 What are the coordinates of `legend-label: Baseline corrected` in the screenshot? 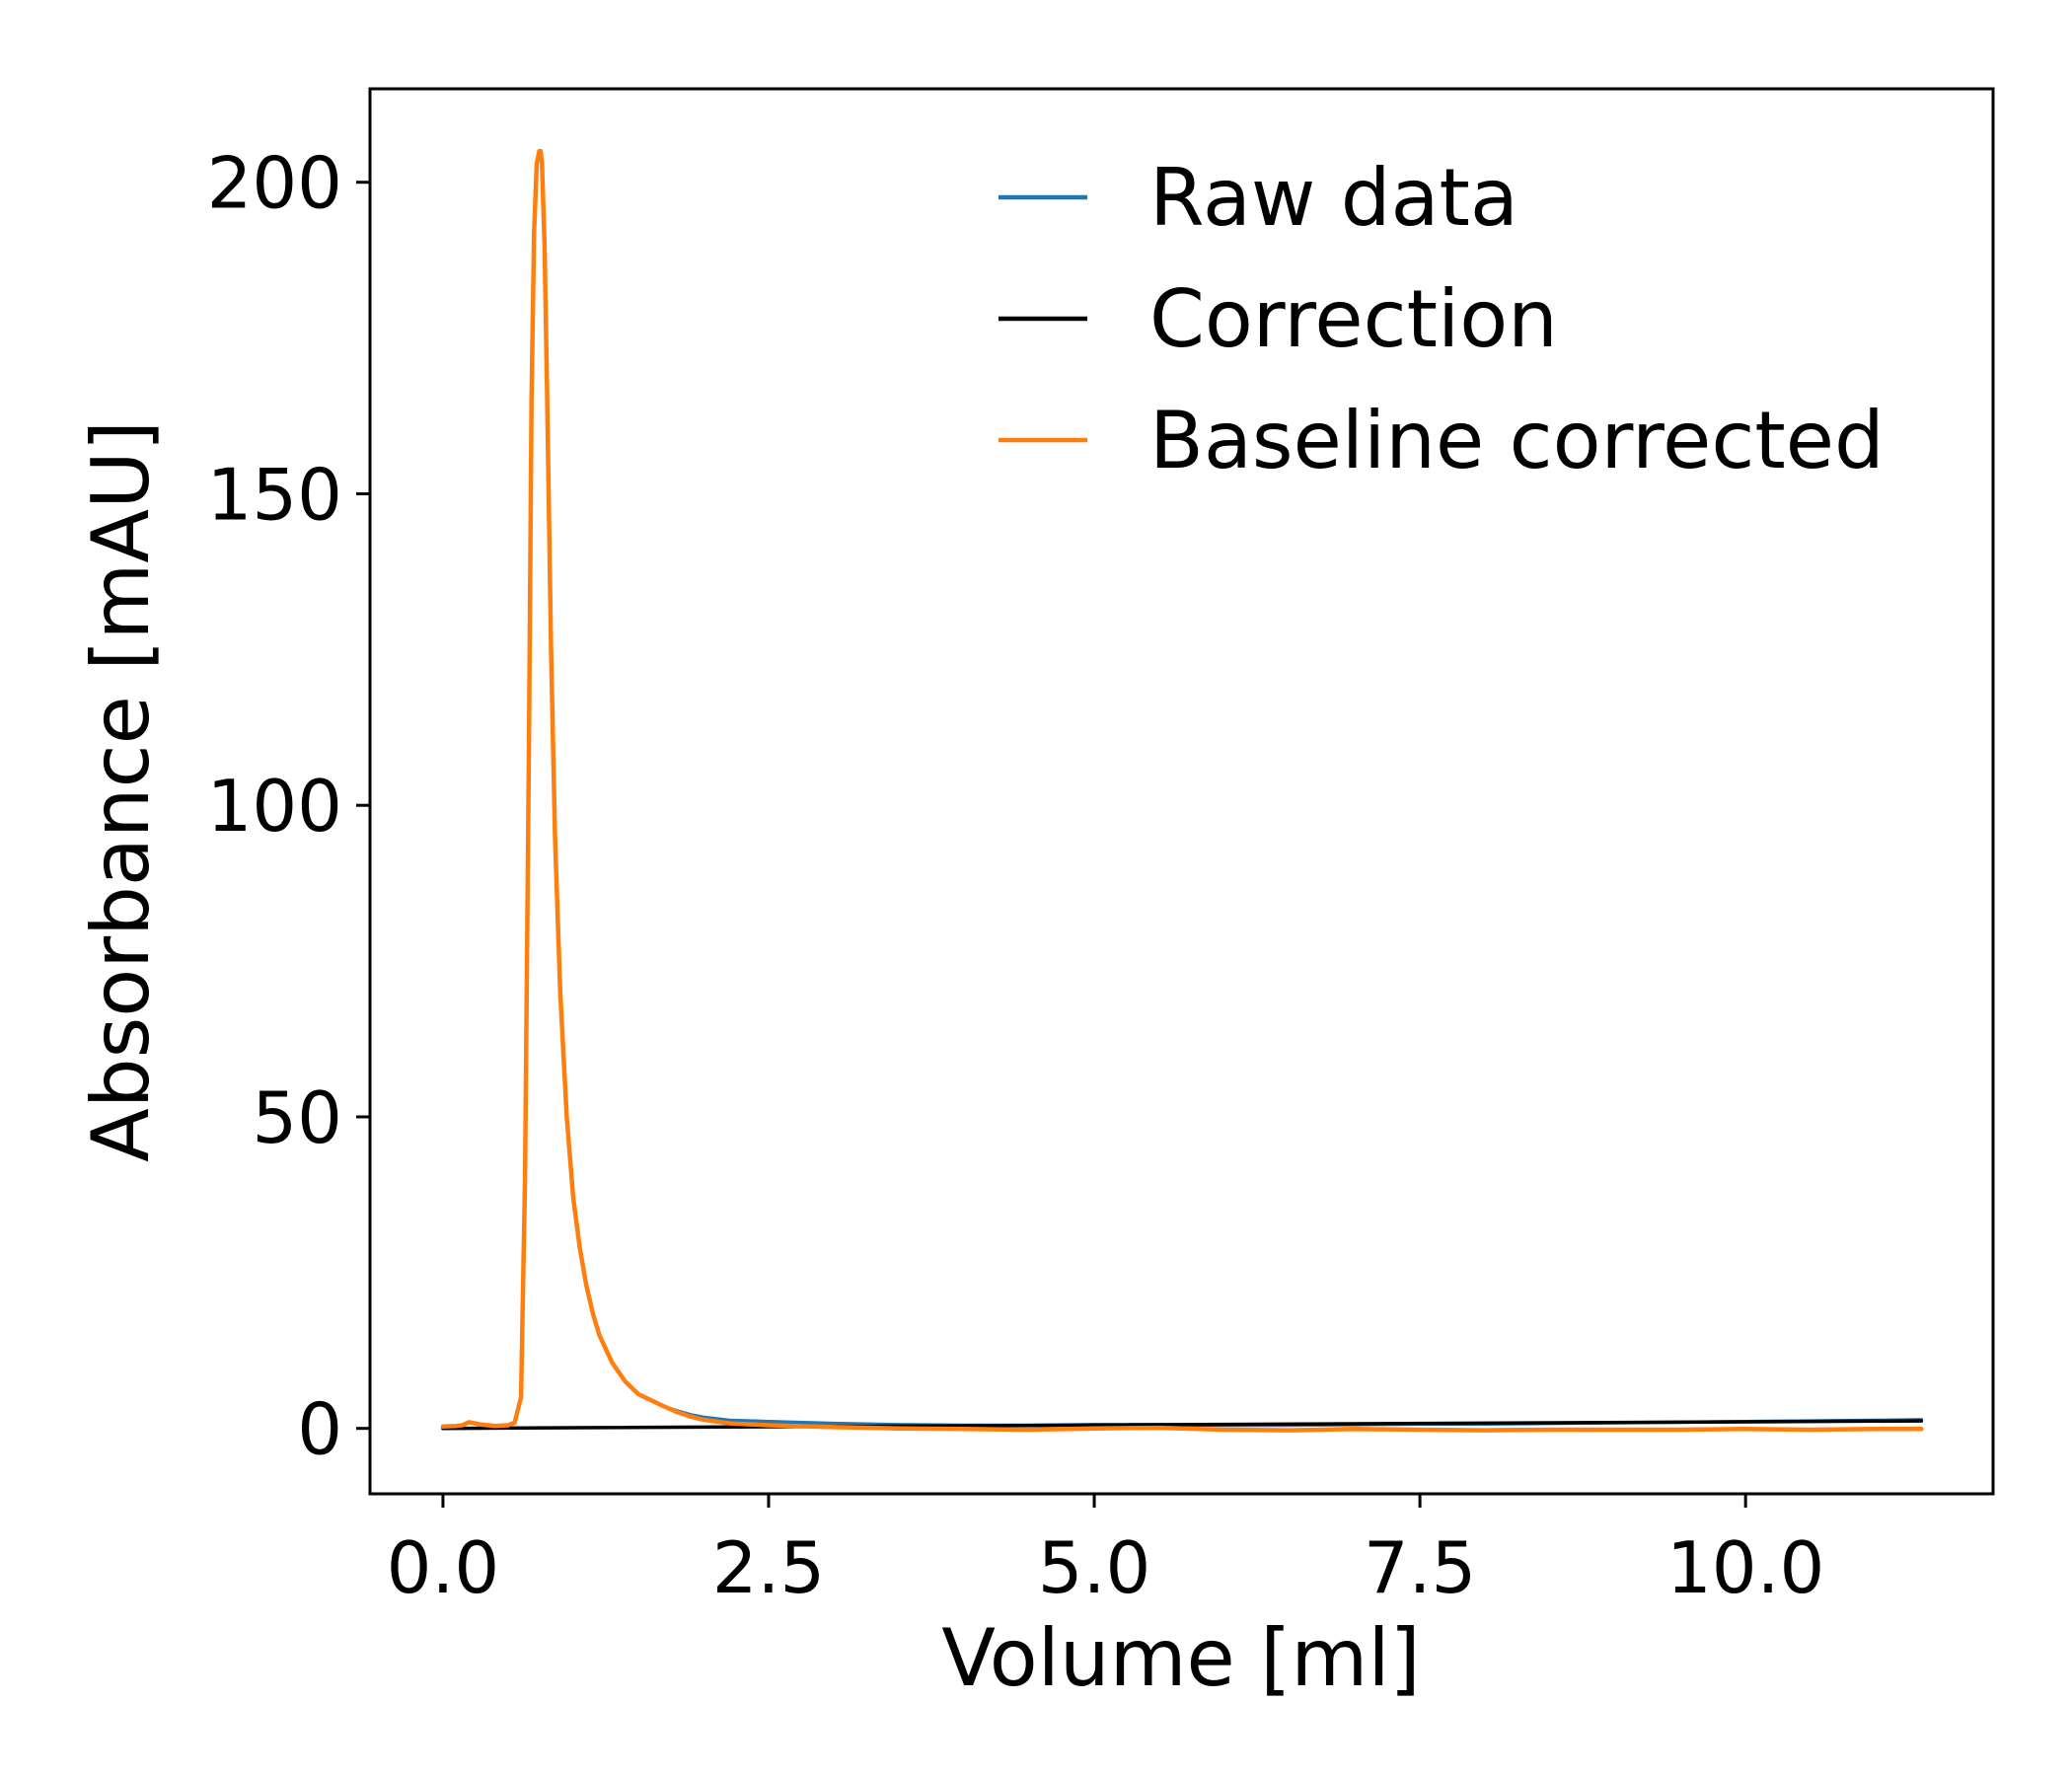 It's located at (1517, 441).